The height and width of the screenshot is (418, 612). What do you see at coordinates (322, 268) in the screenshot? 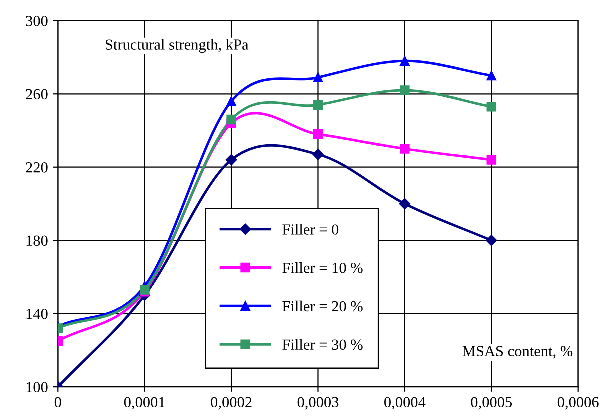
I see `legend-label: Filler = 10 %` at bounding box center [322, 268].